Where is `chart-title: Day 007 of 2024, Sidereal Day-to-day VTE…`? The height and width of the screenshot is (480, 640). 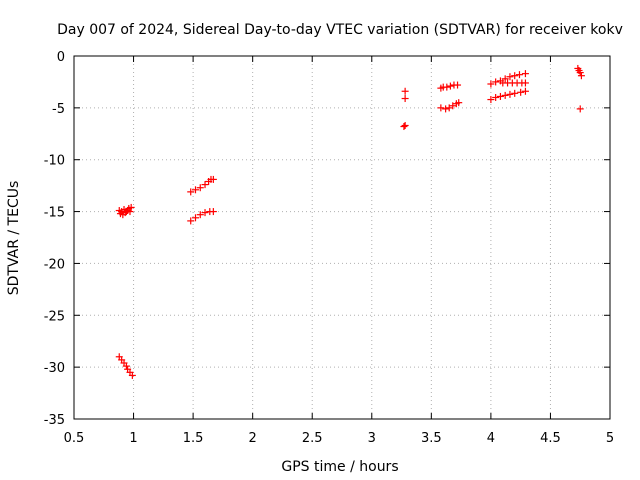
chart-title: Day 007 of 2024, Sidereal Day-to-day VTE… is located at coordinates (340, 30).